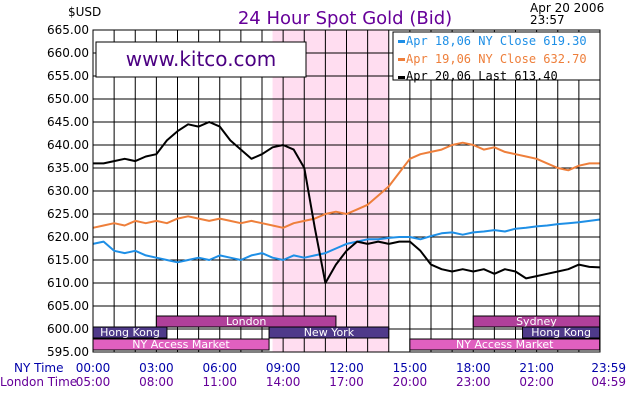 This screenshot has height=400, width=630. Describe the element at coordinates (345, 18) in the screenshot. I see `chart-title: 24 Hour Spot Gold (Bid)` at that location.